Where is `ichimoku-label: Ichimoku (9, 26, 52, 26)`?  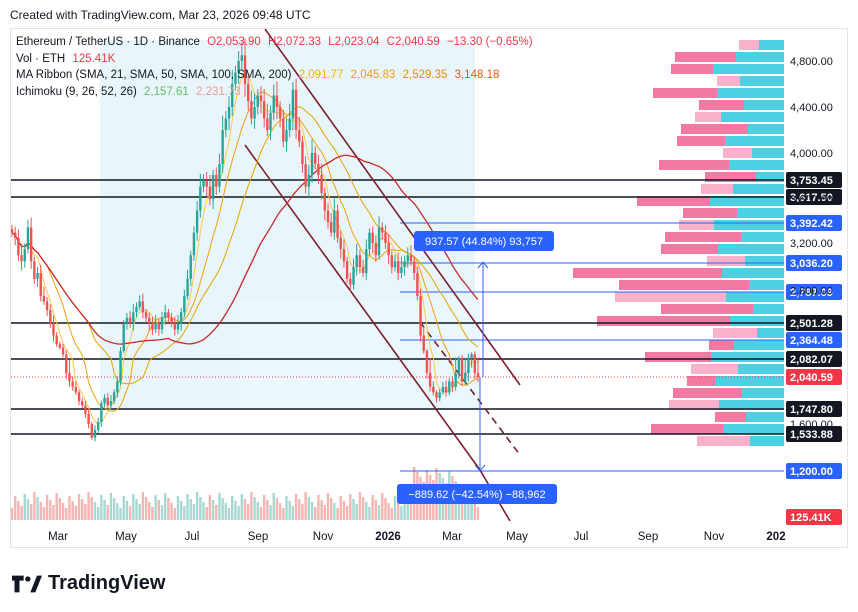 ichimoku-label: Ichimoku (9, 26, 52, 26) is located at coordinates (76, 91).